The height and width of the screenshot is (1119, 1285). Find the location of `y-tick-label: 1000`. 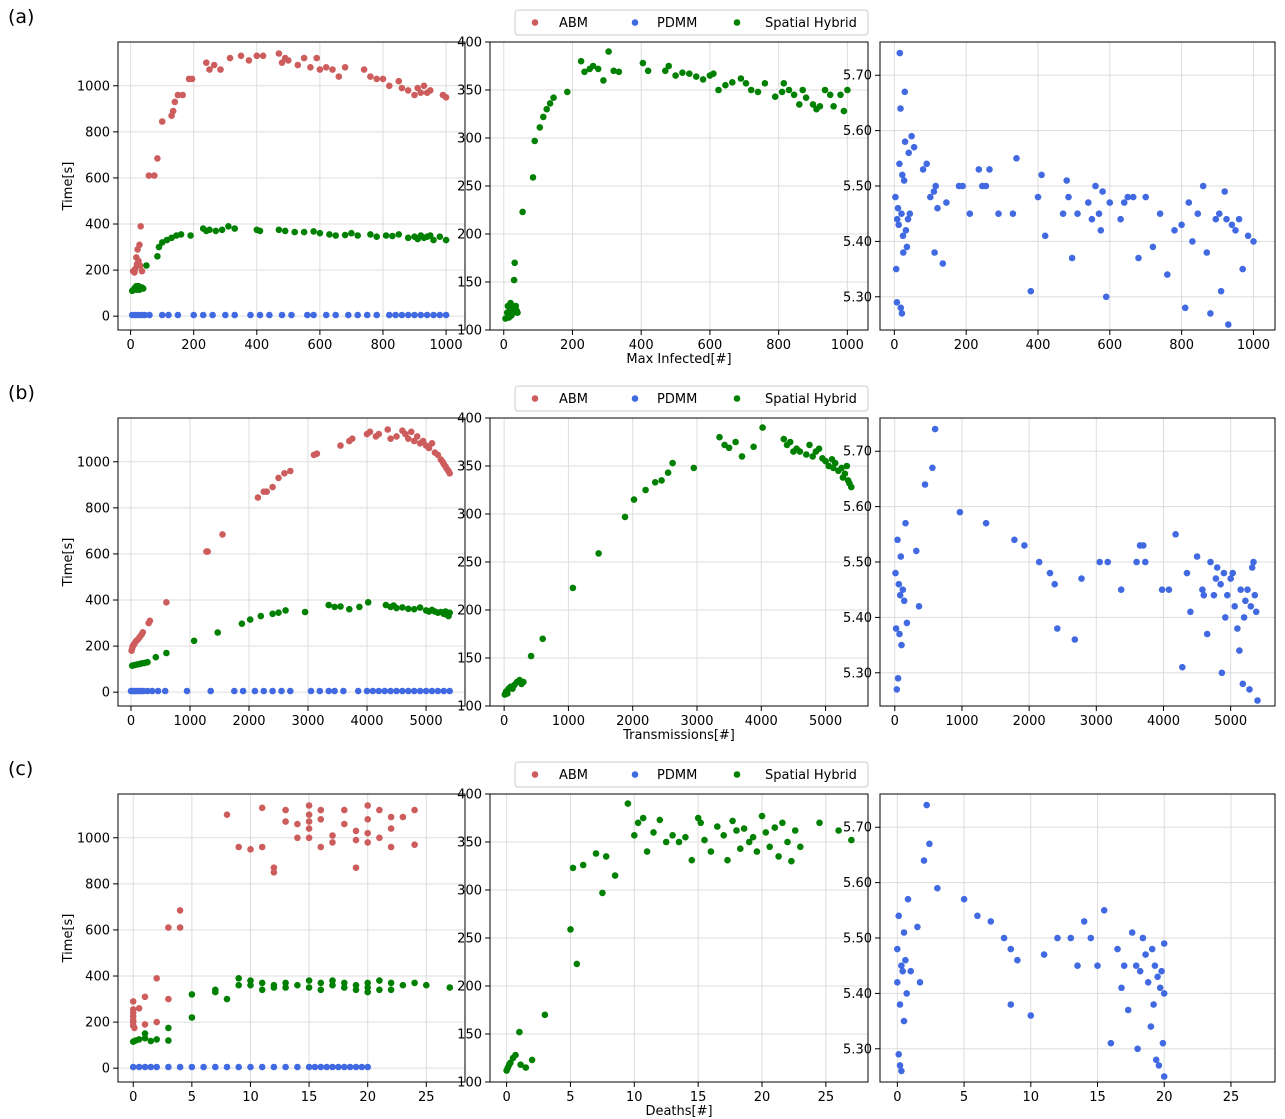

y-tick-label: 1000 is located at coordinates (93, 838).